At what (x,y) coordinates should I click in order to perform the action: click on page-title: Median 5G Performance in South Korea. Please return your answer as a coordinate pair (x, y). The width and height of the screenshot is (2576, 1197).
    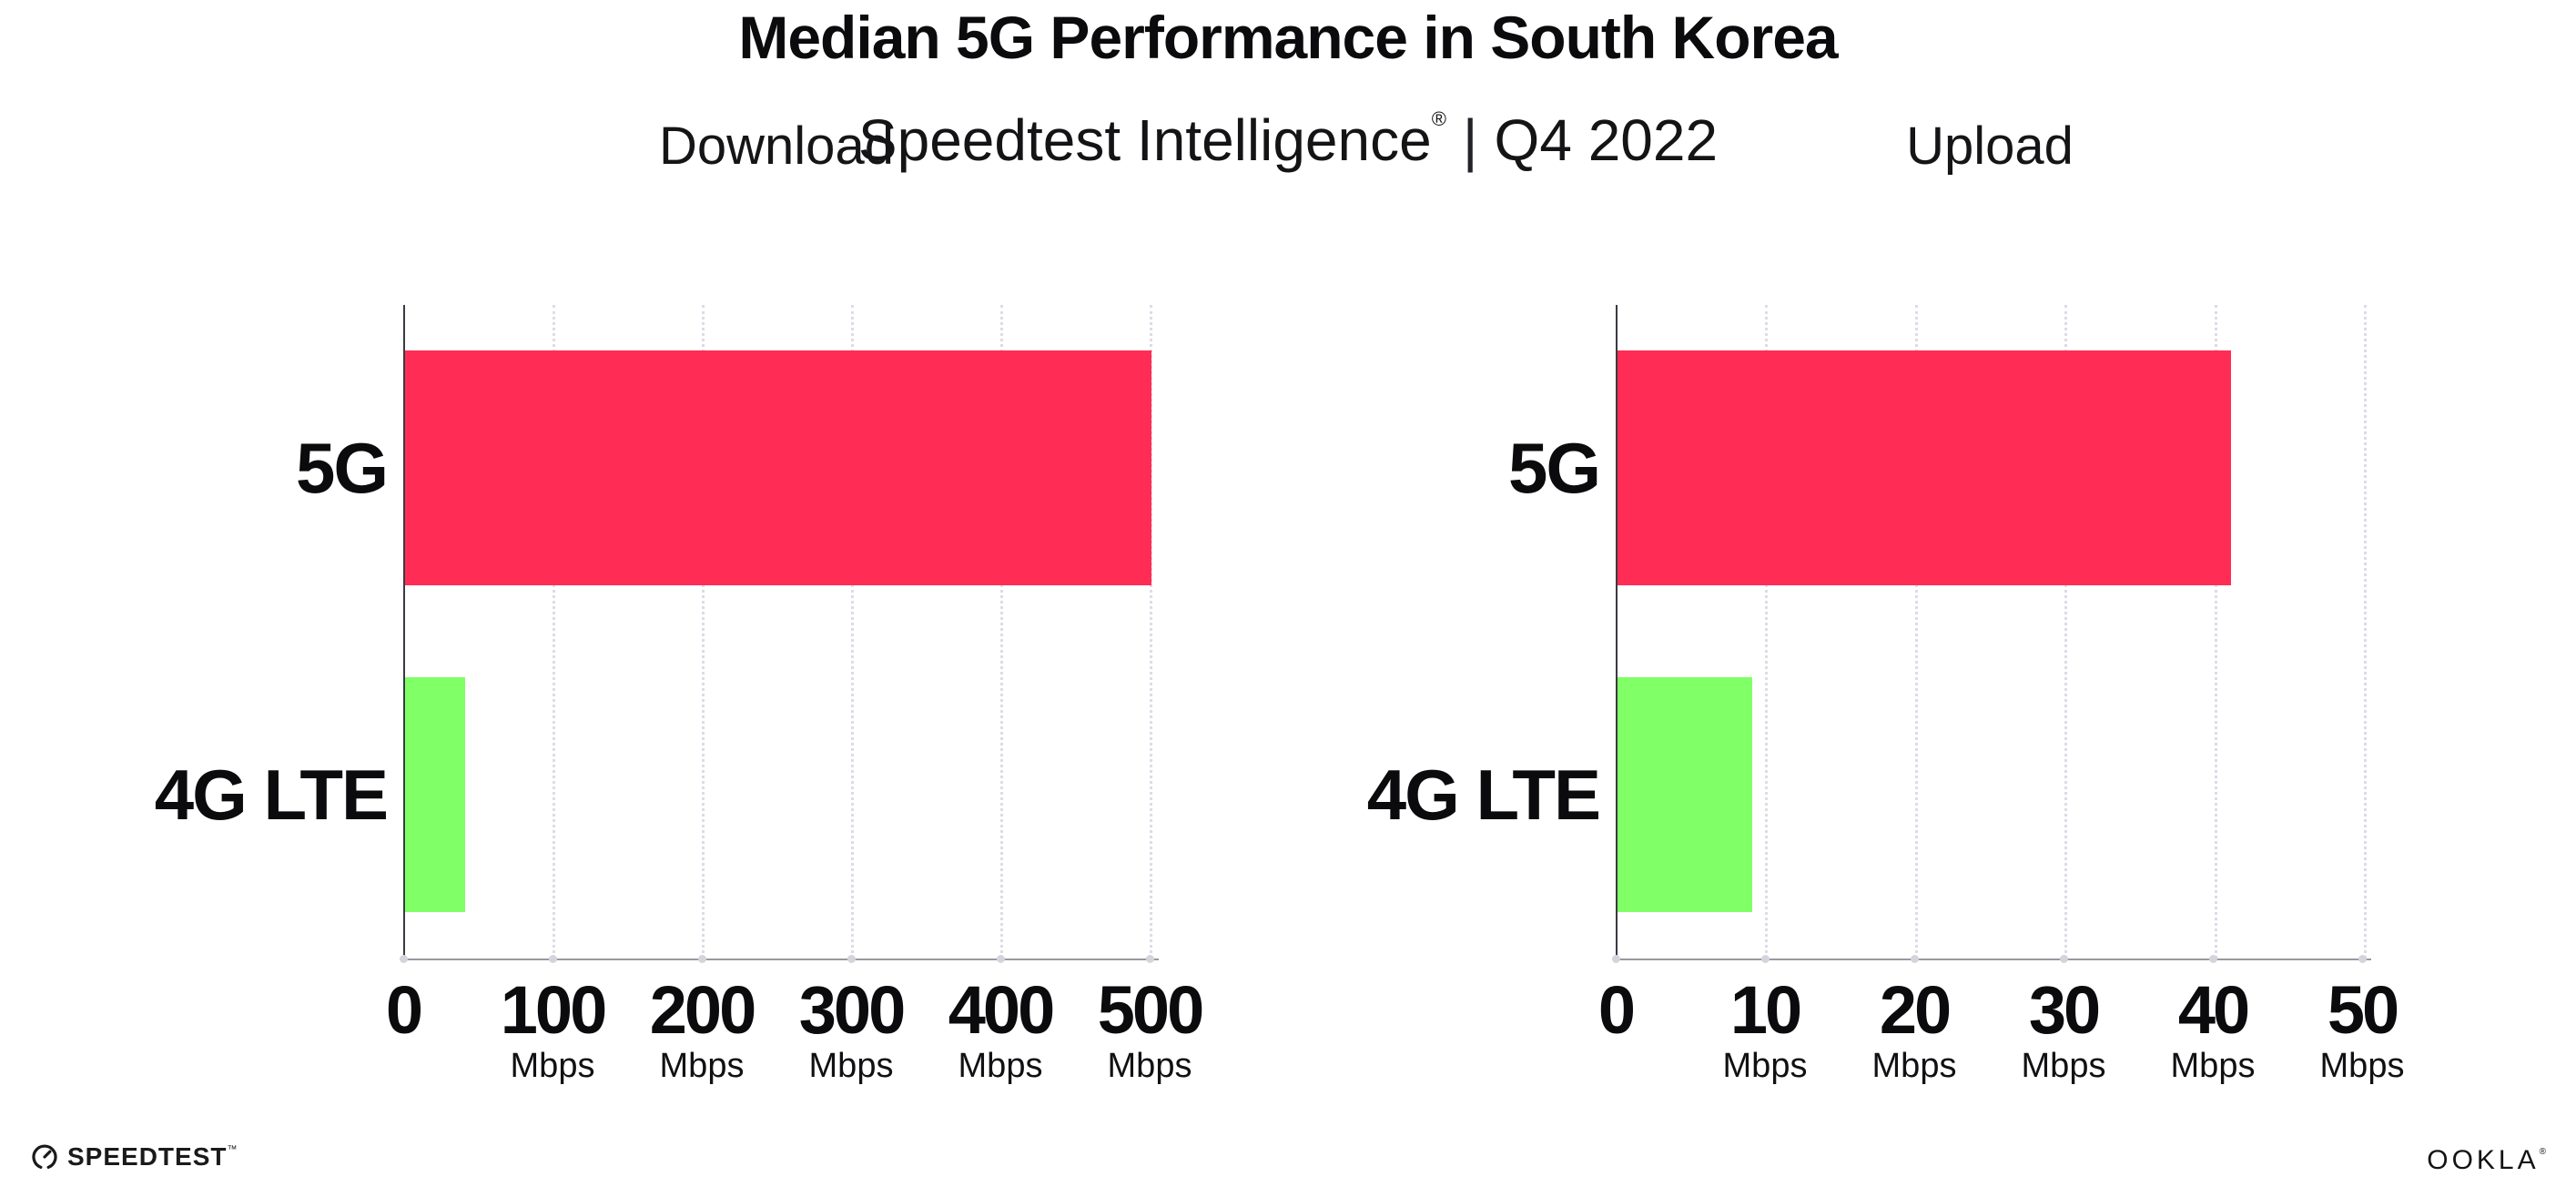
    Looking at the image, I should click on (1288, 37).